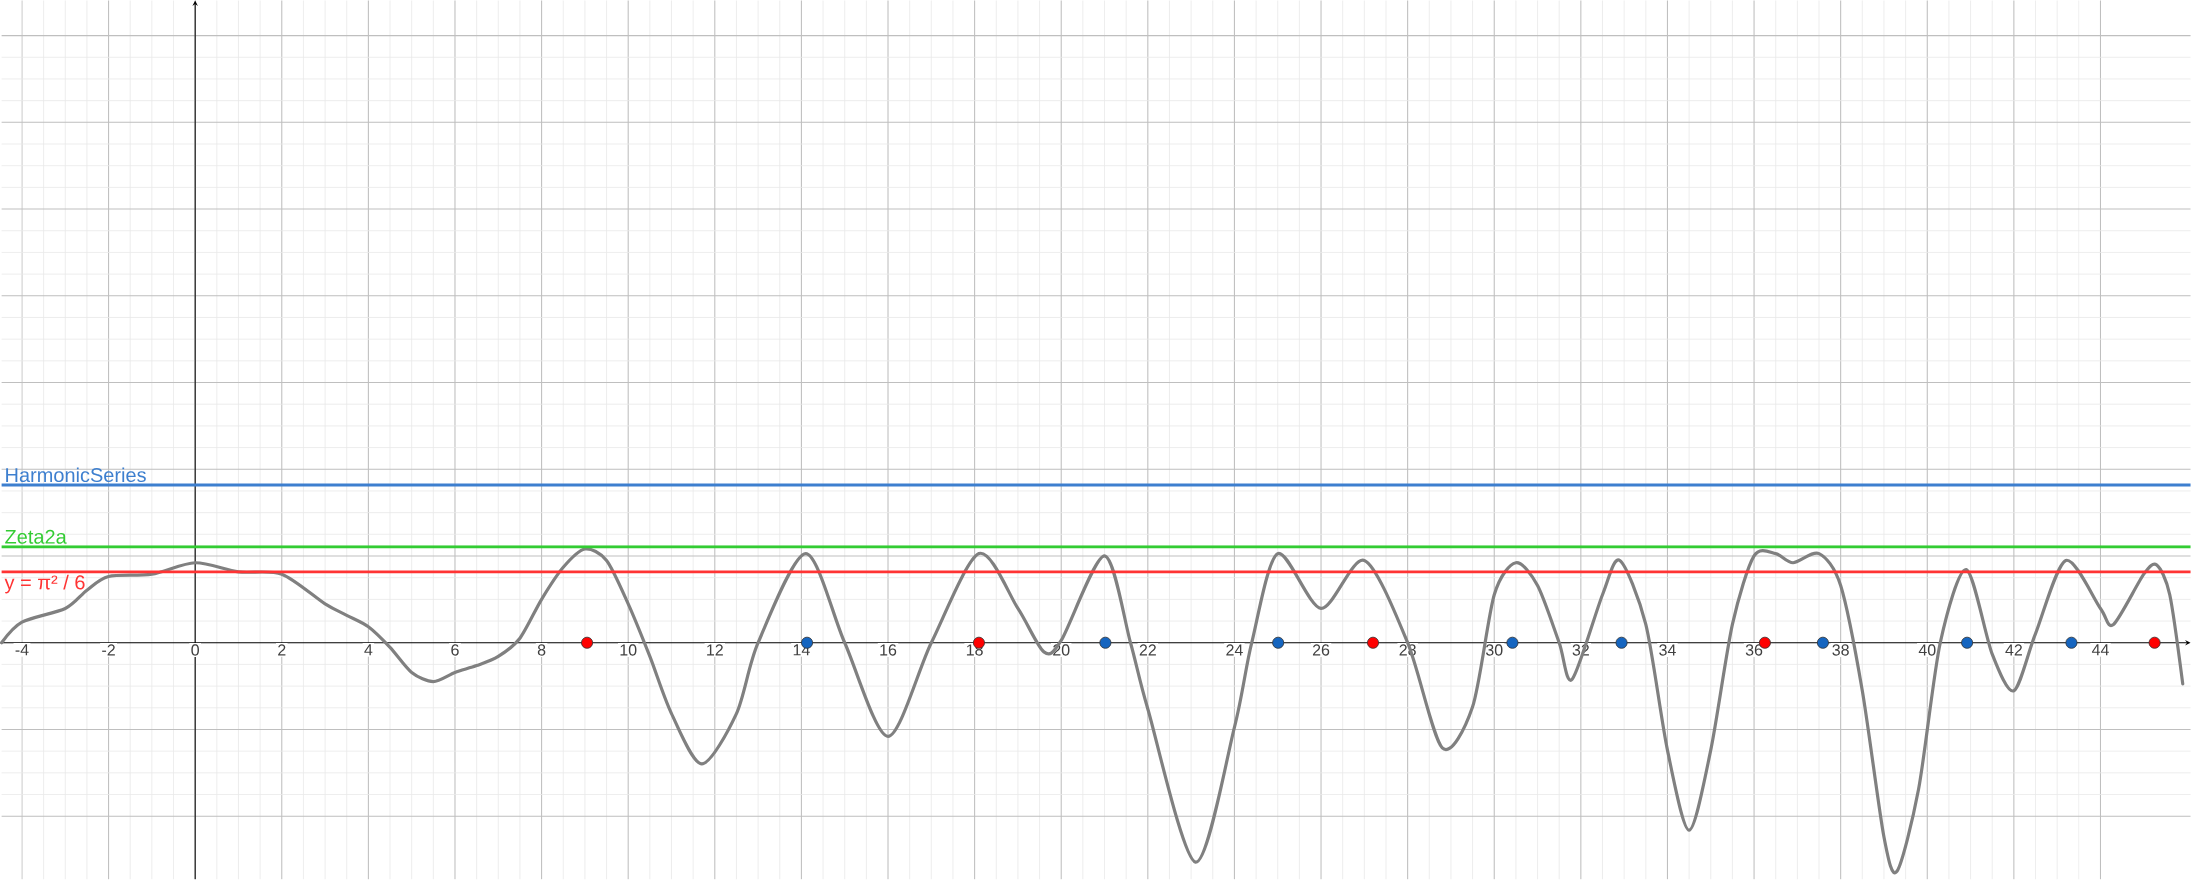 The width and height of the screenshot is (2192, 880). I want to click on x-tick-label: -4, so click(22, 650).